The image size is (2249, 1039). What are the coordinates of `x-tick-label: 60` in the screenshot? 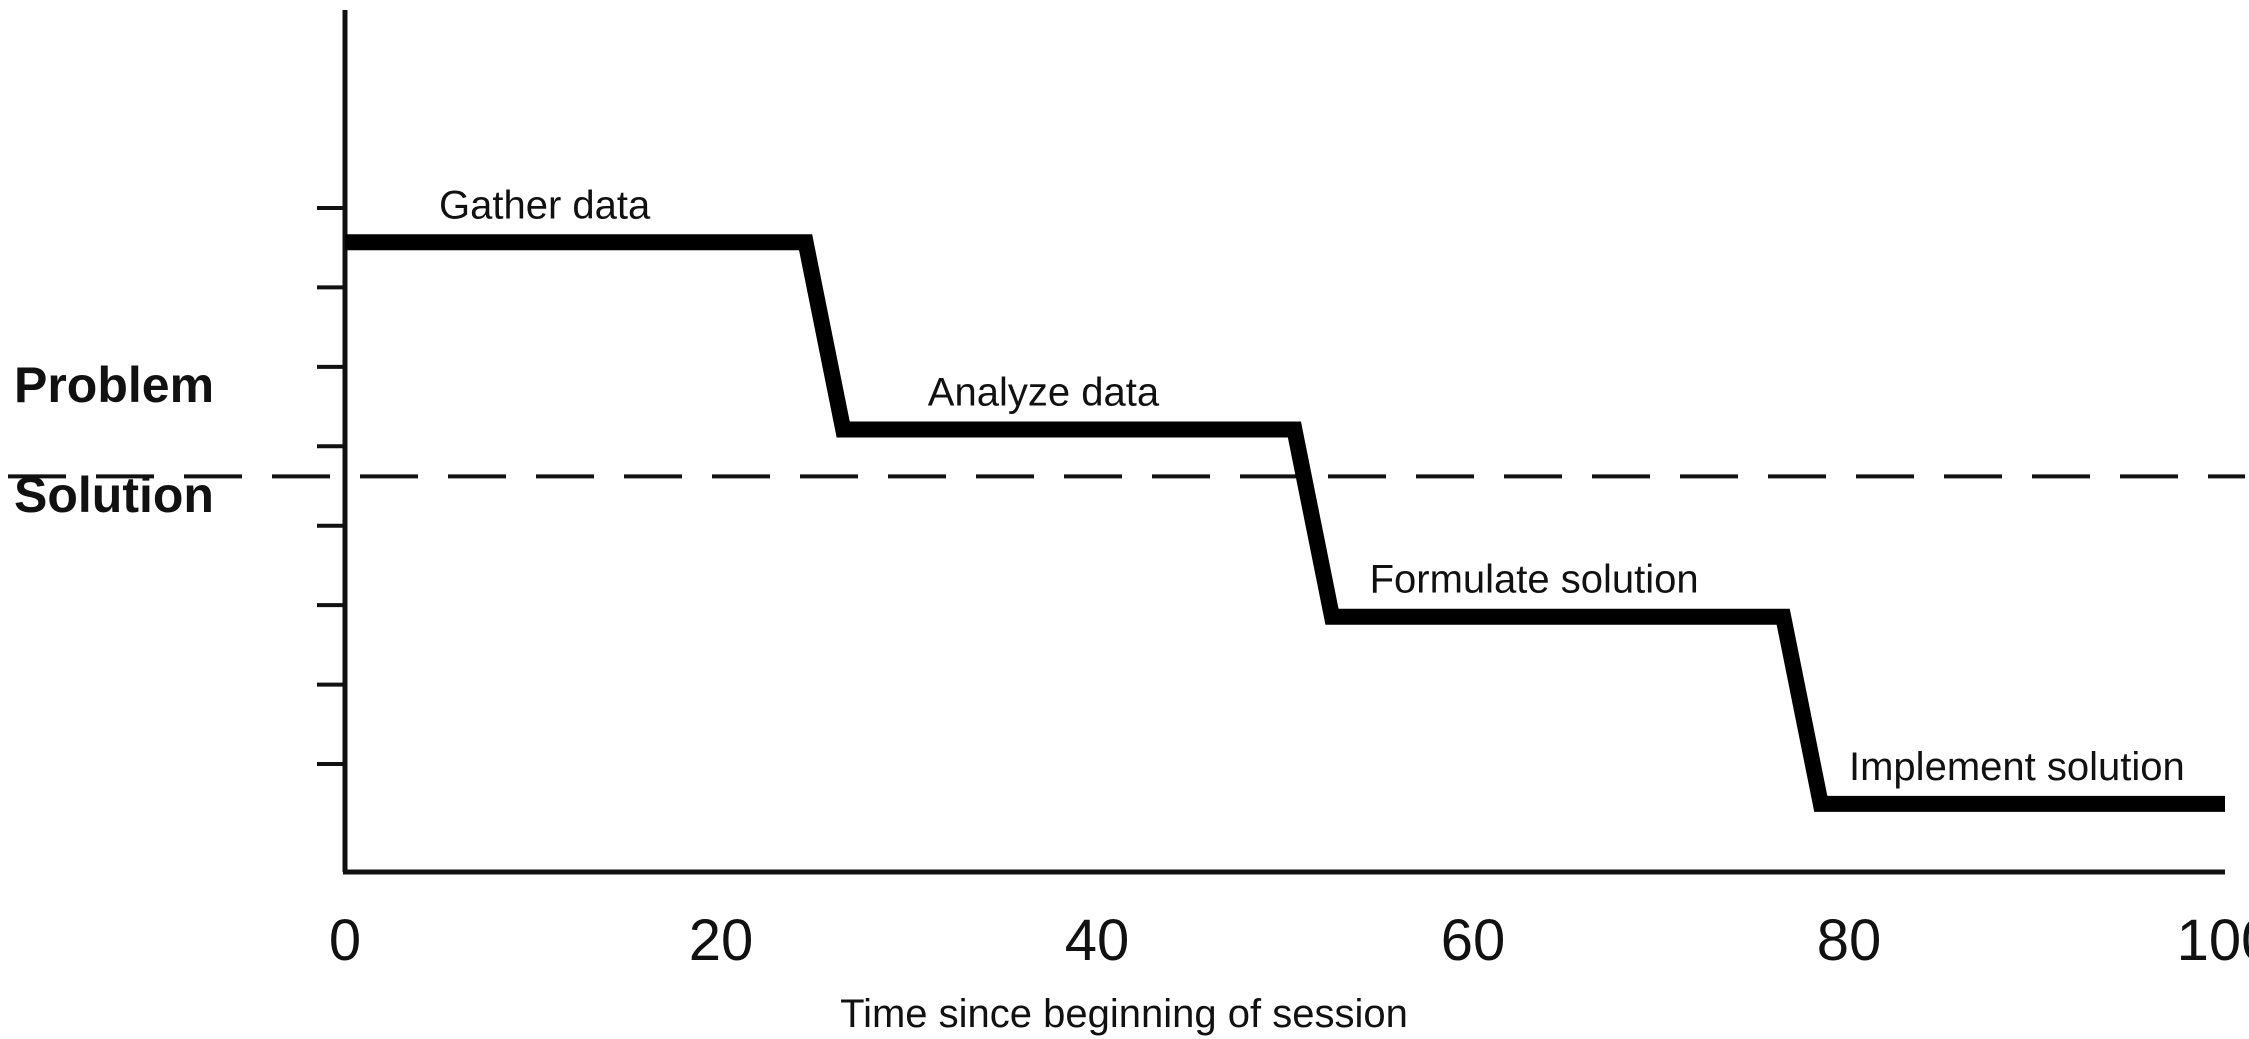 It's located at (1473, 940).